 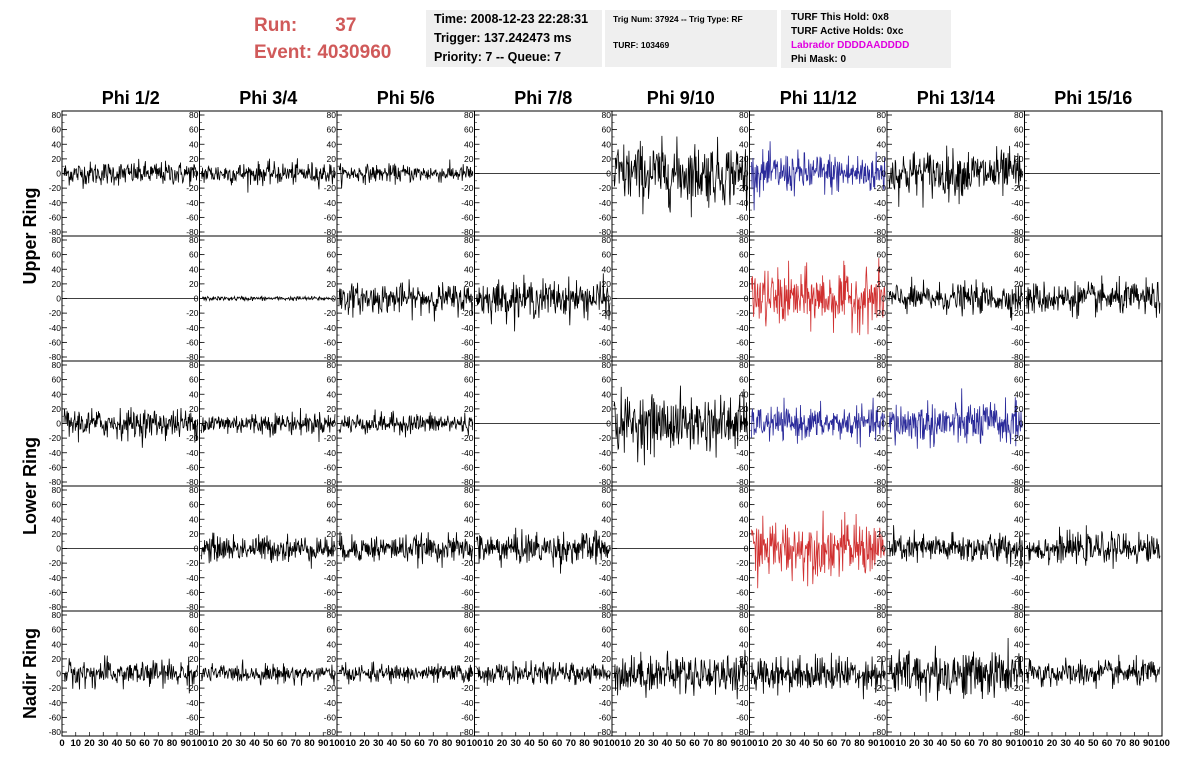 I want to click on column-title: Phi 15/16, so click(x=1093, y=98).